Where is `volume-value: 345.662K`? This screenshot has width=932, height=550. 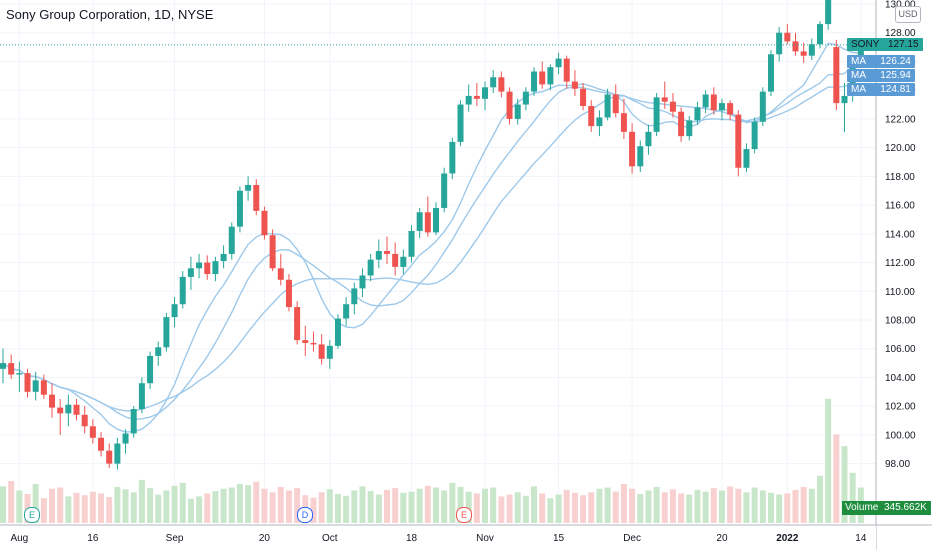
volume-value: 345.662K is located at coordinates (905, 508).